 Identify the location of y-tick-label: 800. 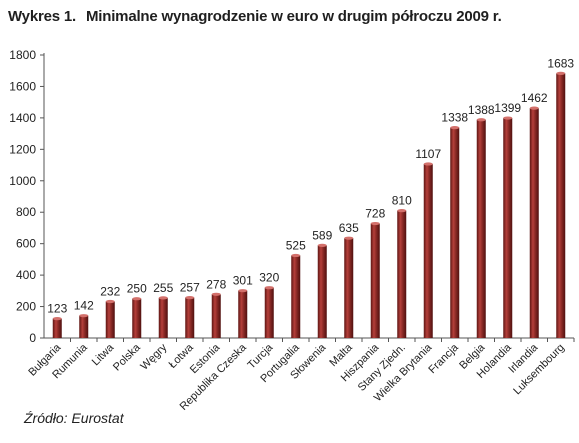
(26, 212).